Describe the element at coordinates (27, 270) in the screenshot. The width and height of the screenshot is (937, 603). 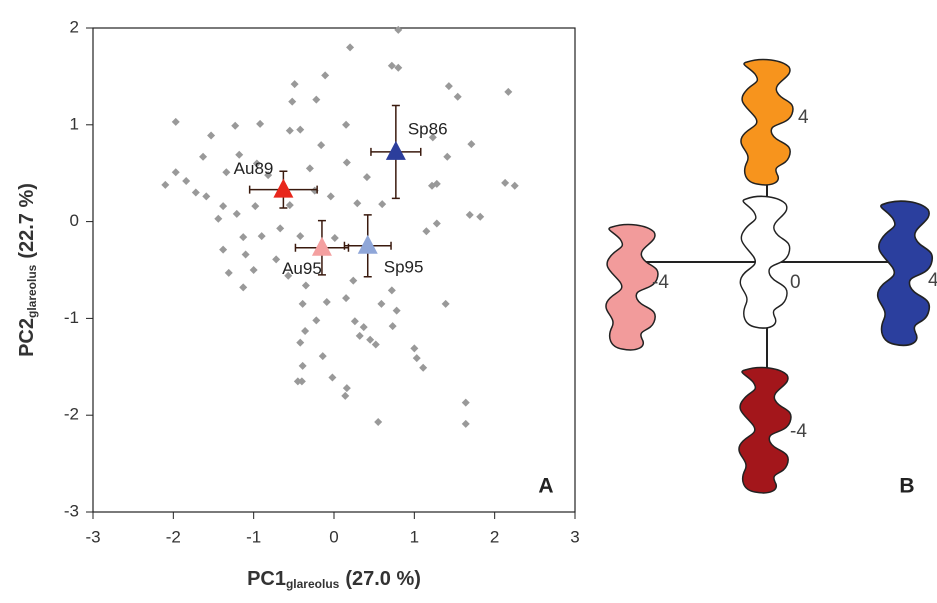
I see `y-axis-label: PC2glareolus (22.7 %)` at that location.